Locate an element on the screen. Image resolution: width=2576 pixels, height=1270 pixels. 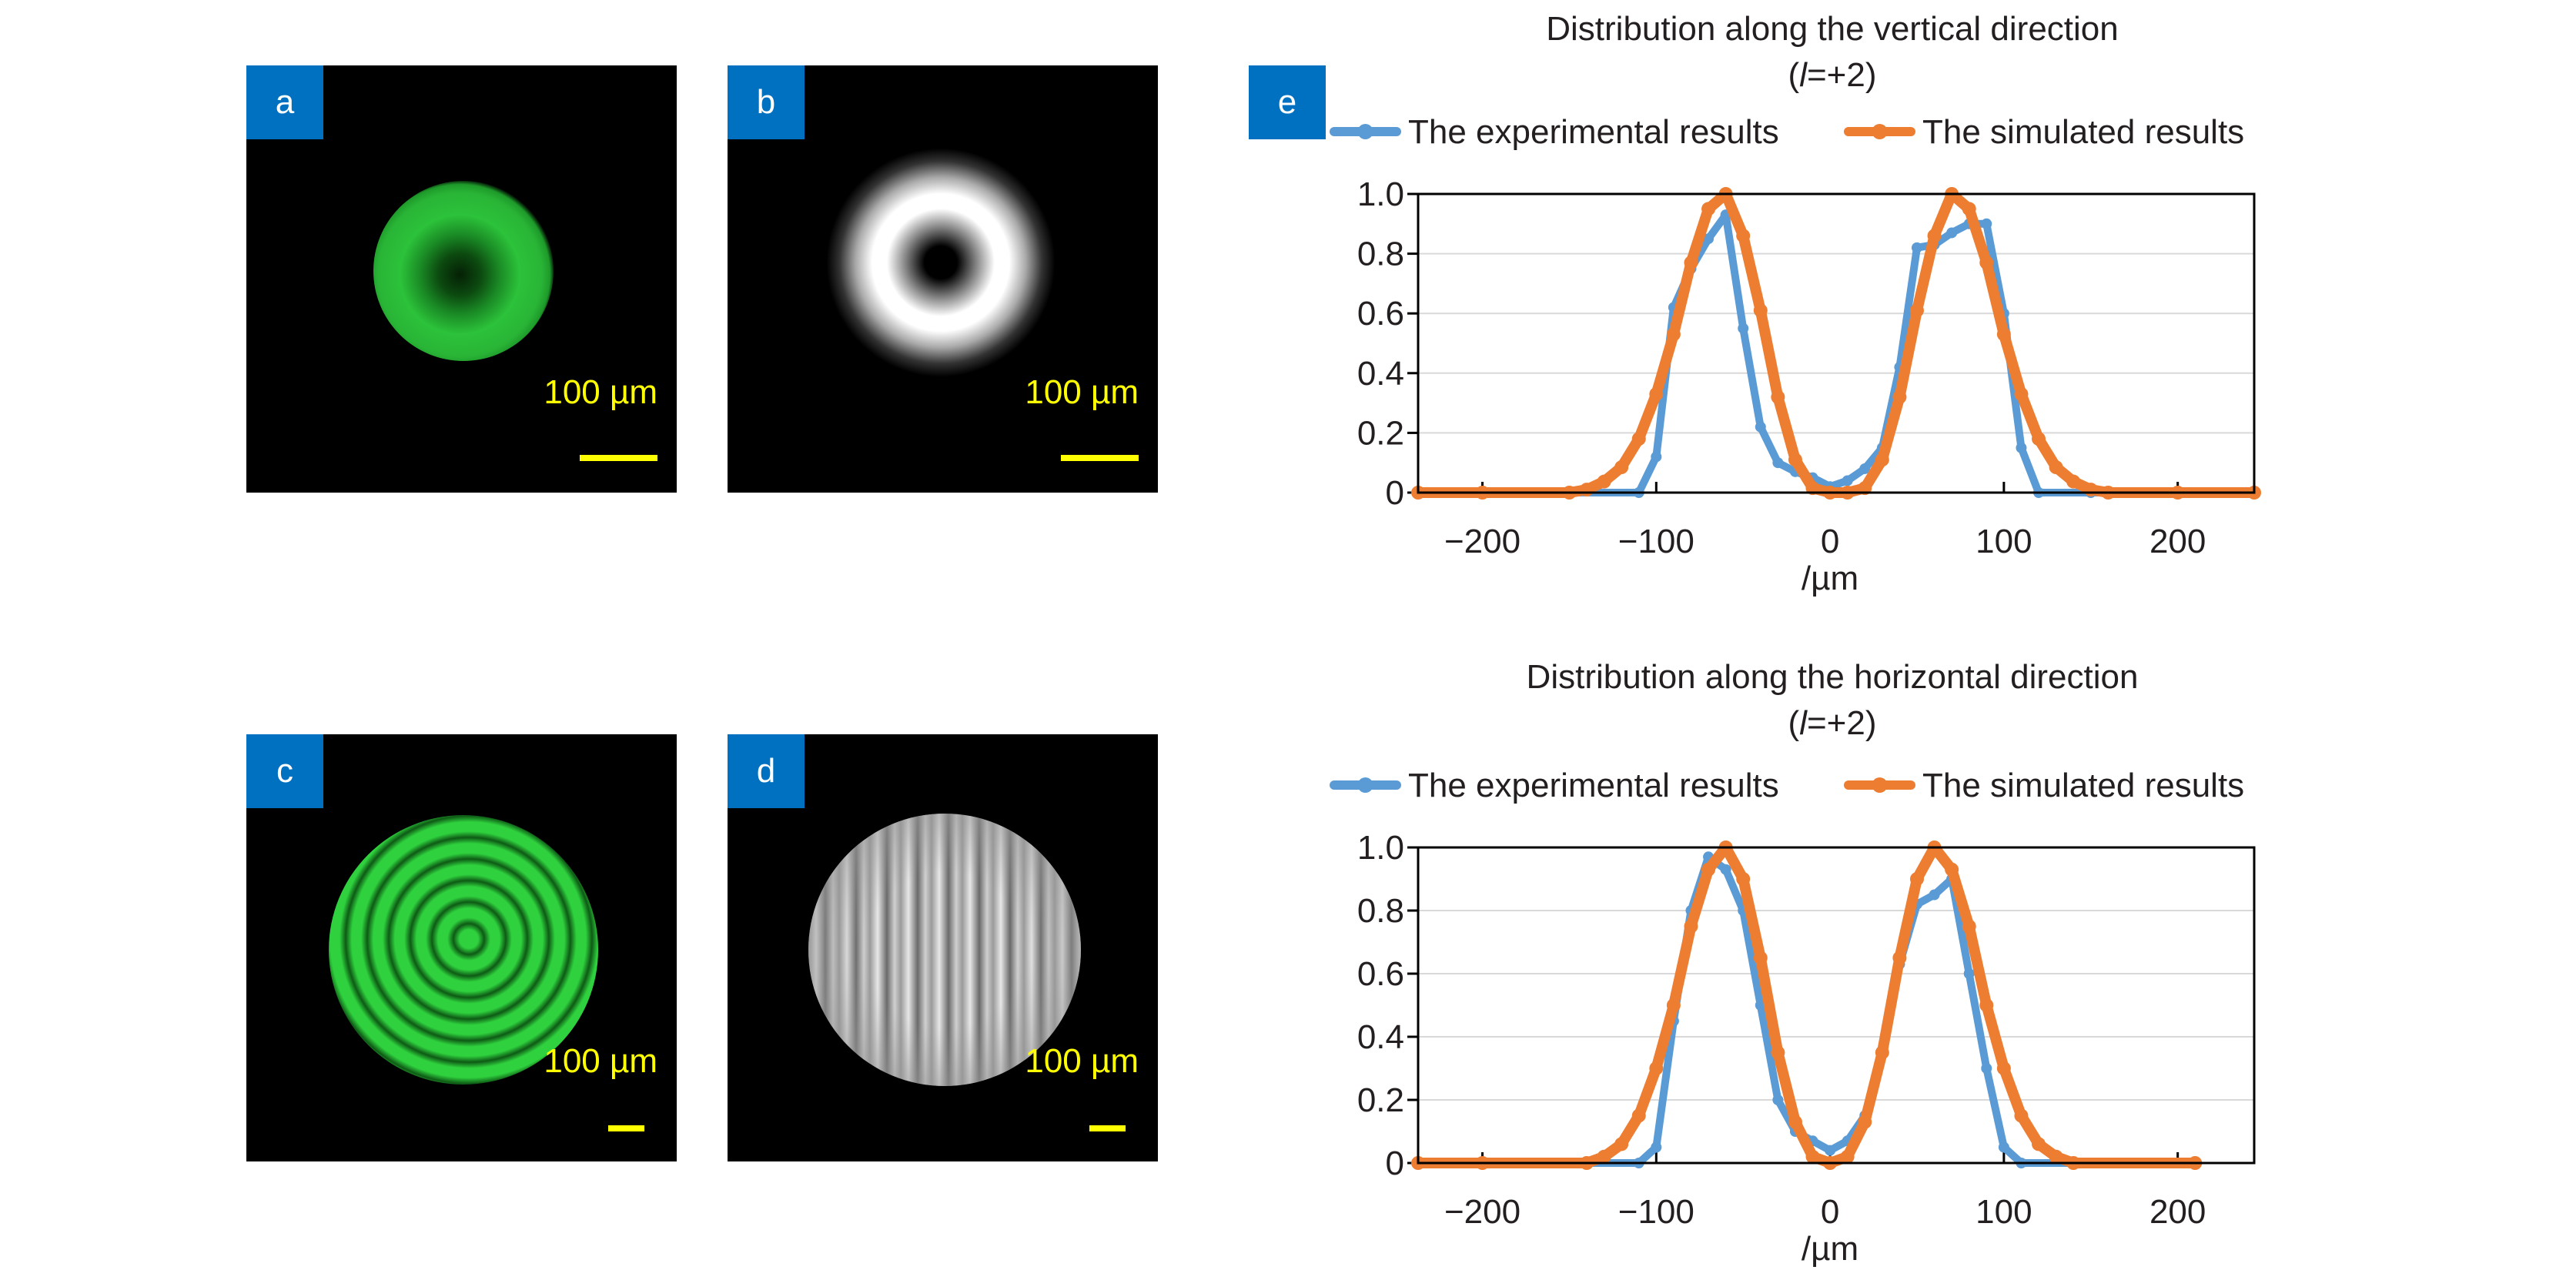
x-tick-label: 200 is located at coordinates (2178, 1212).